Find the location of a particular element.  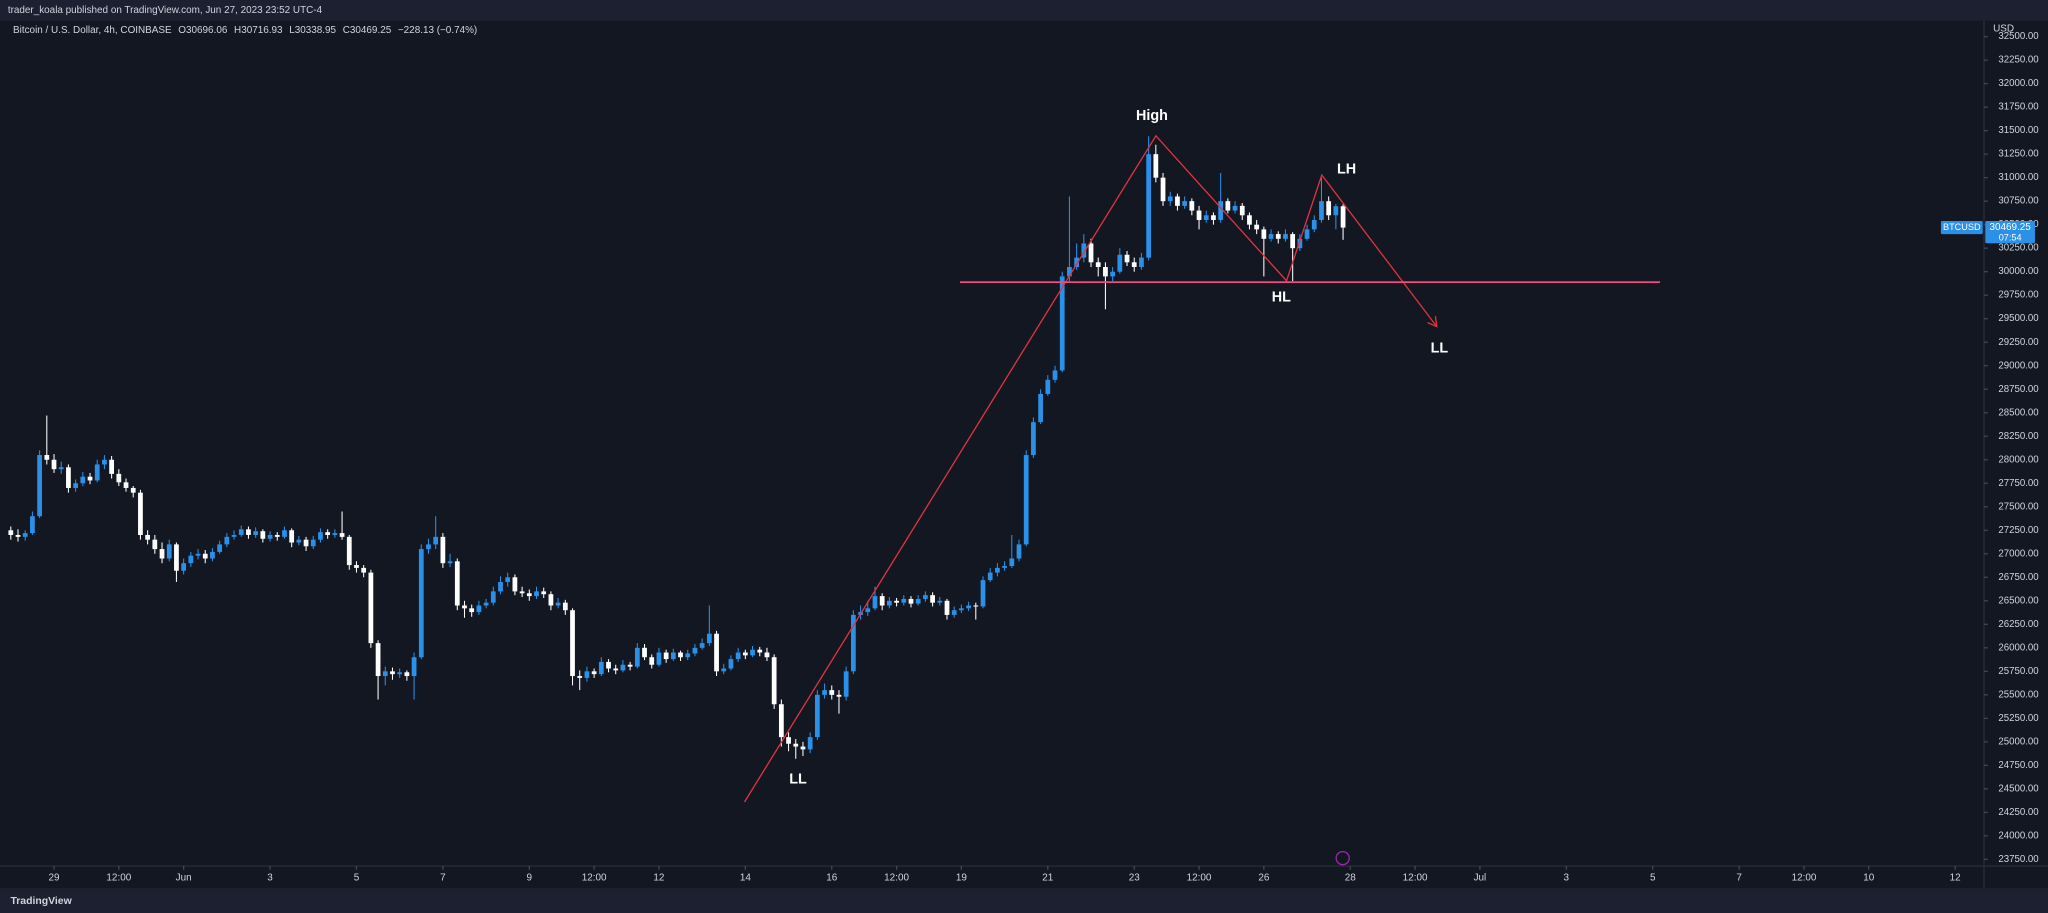

x-tick-label: 14 is located at coordinates (746, 877).